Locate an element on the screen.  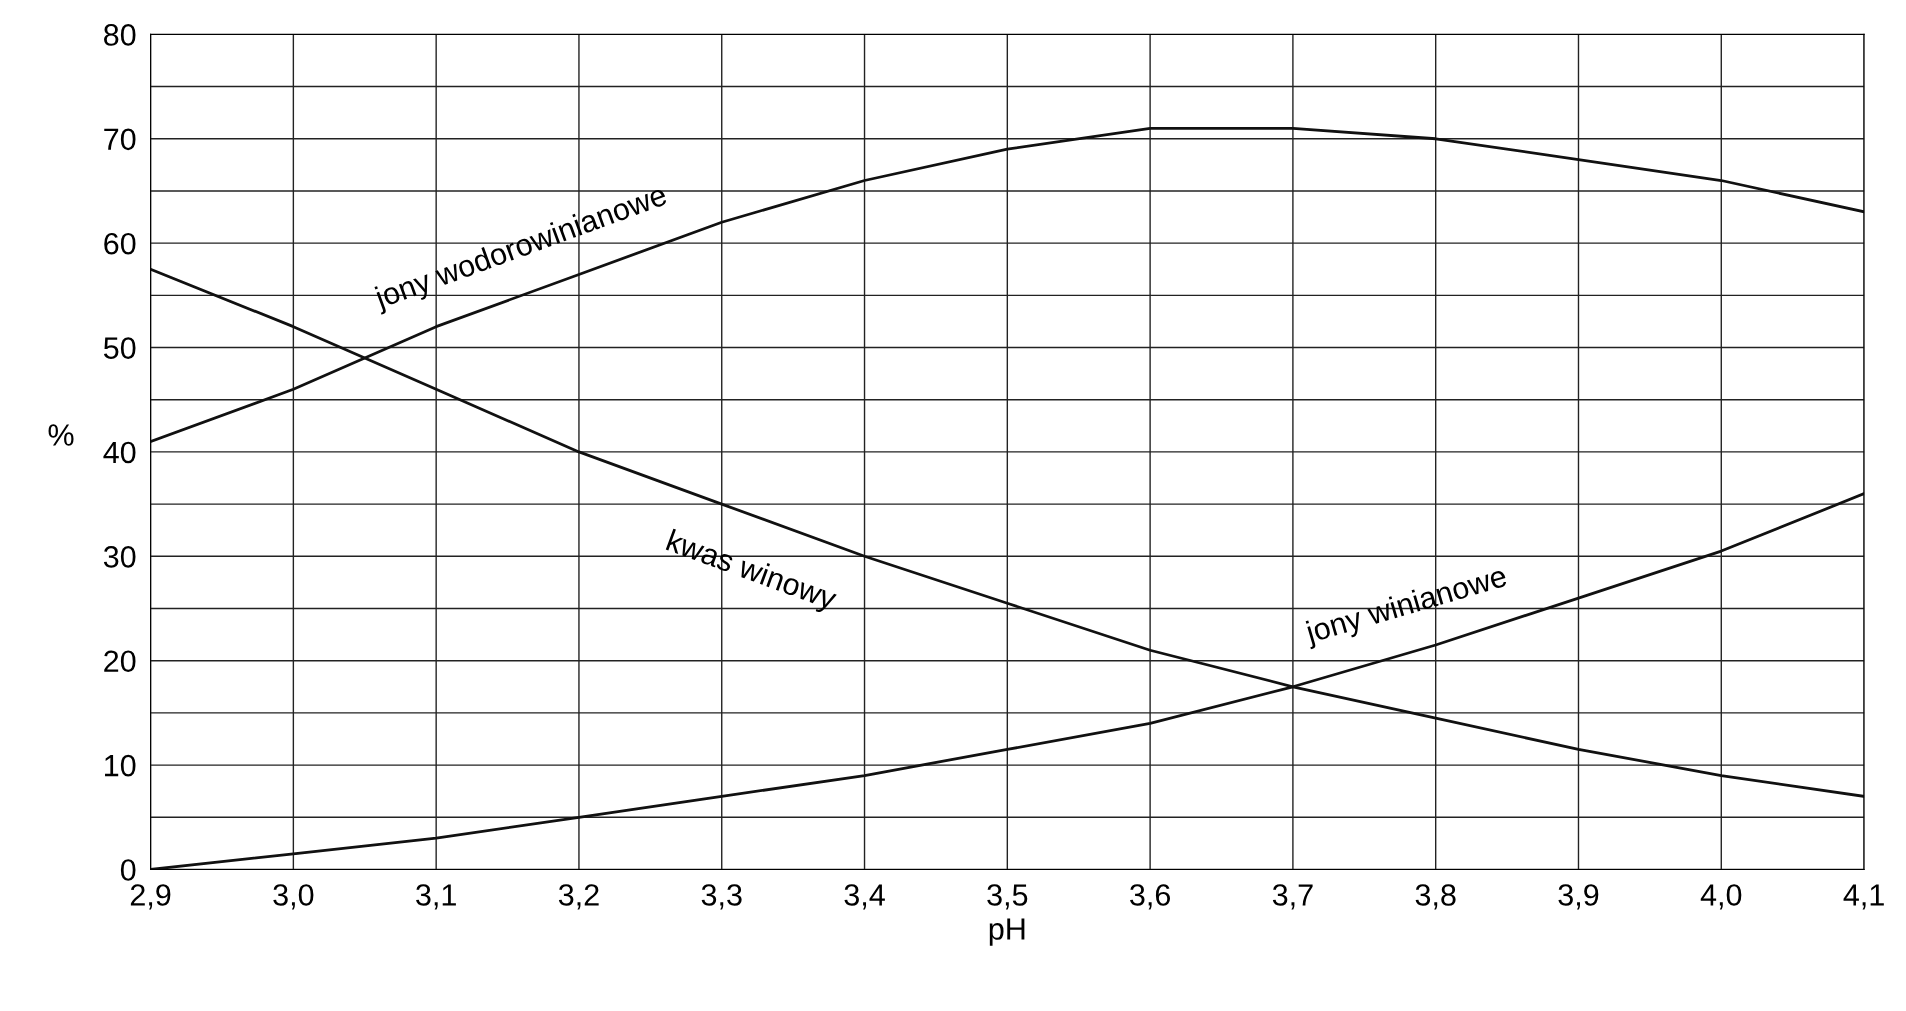
x-tick-label: 3,1 is located at coordinates (436, 897).